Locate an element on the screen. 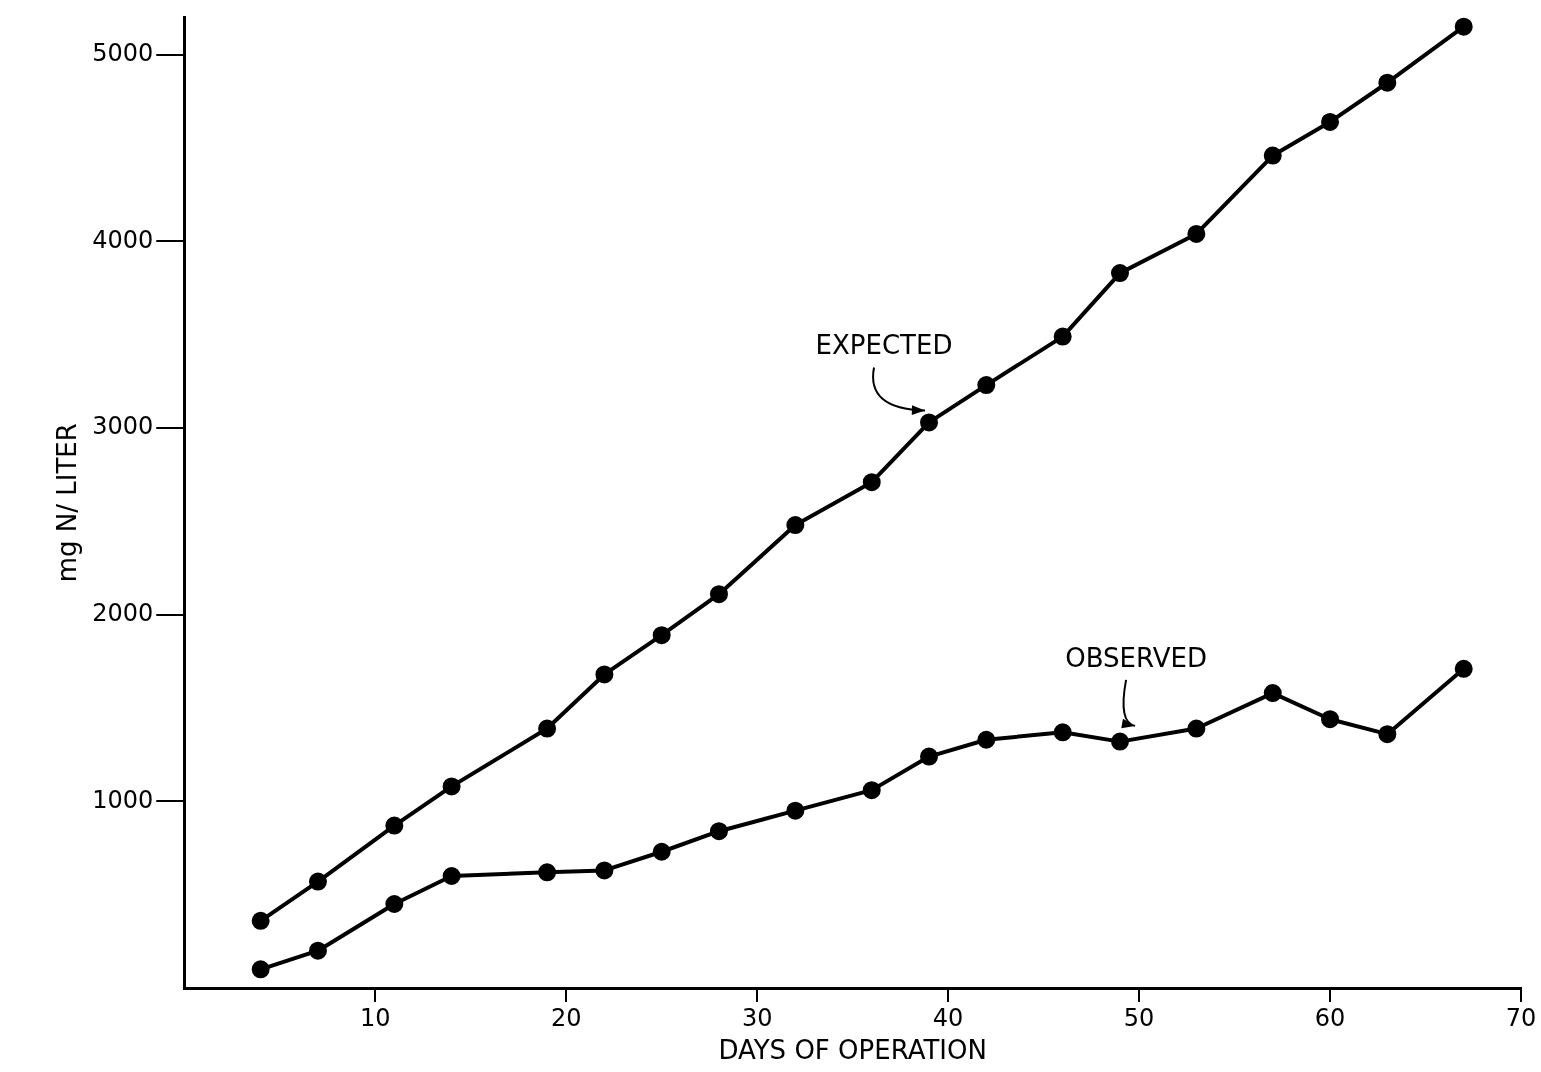 The width and height of the screenshot is (1541, 1072). x-tick-label: 40 is located at coordinates (948, 1017).